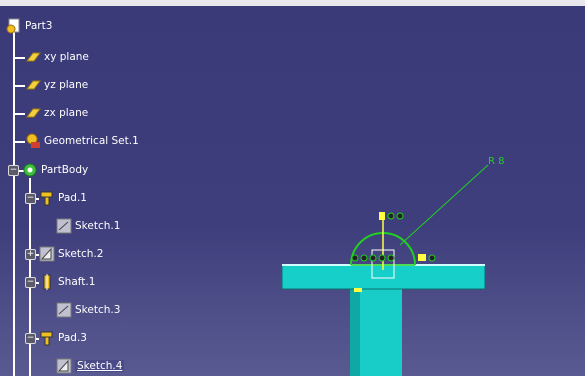 This screenshot has width=585, height=376. What do you see at coordinates (33, 141) in the screenshot?
I see `geometrical-set-icon` at bounding box center [33, 141].